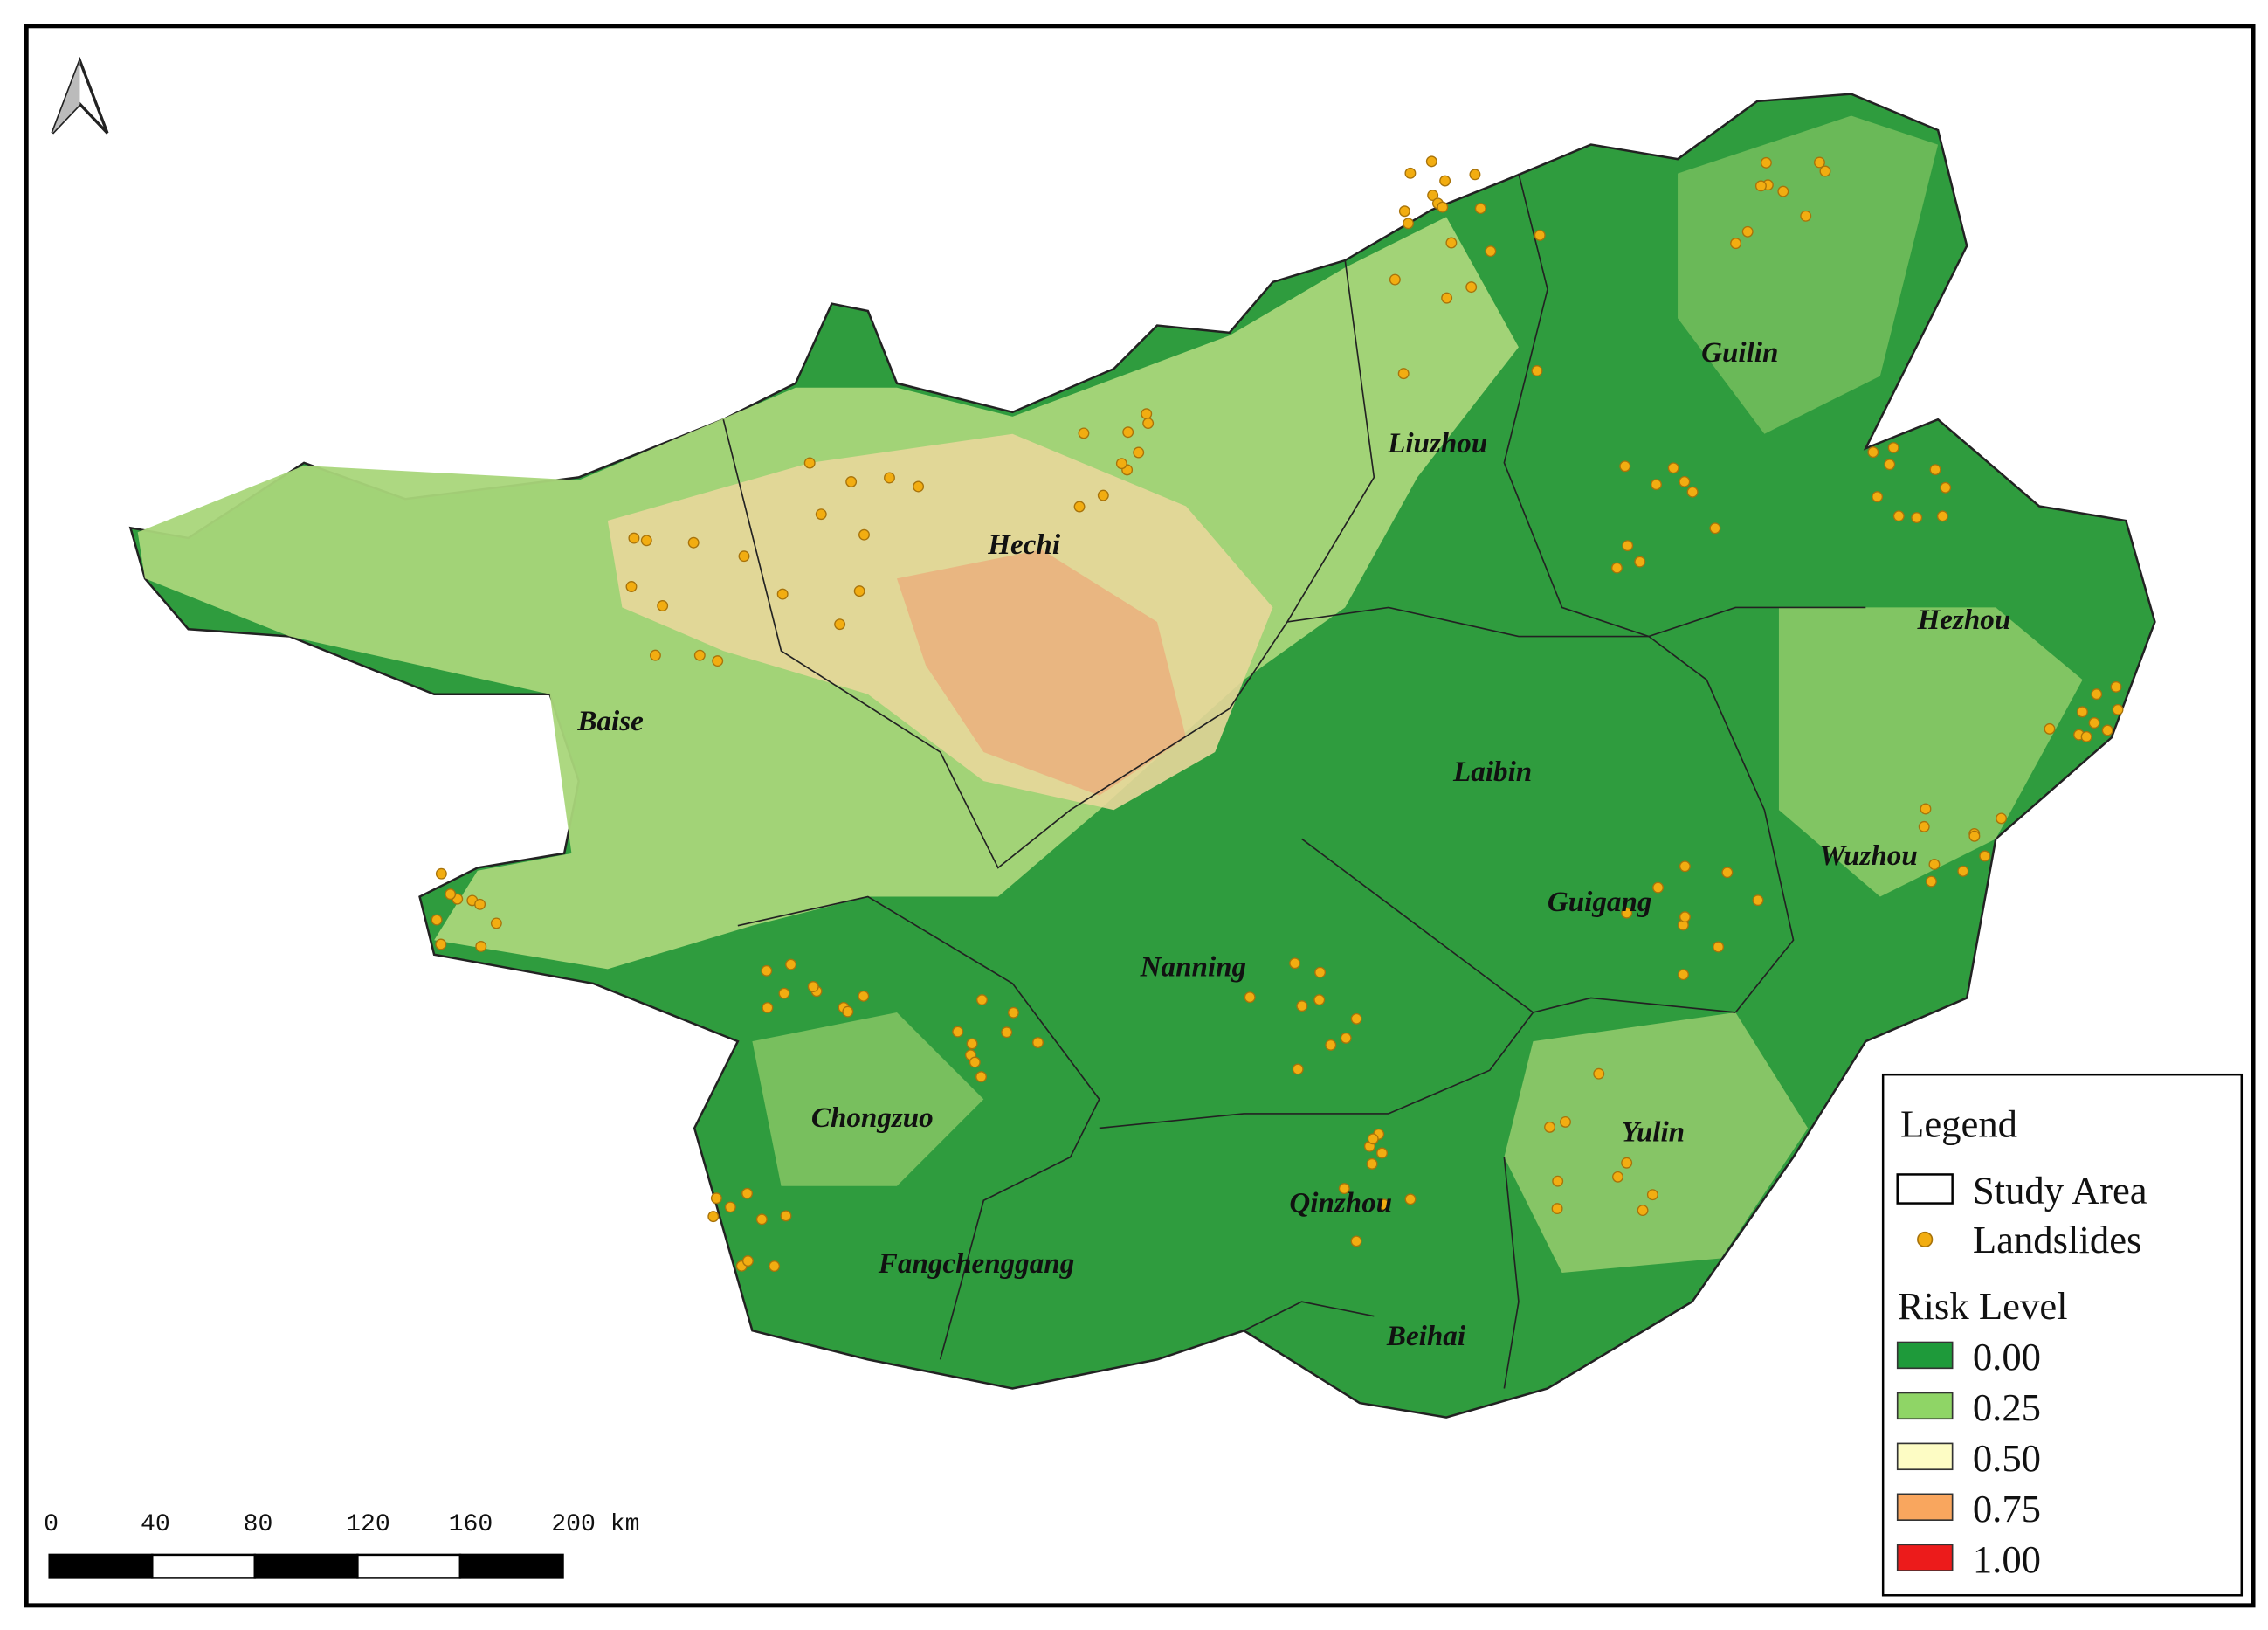 This screenshot has height=1630, width=2268. What do you see at coordinates (342, 1545) in the screenshot?
I see `scale-bar: 0 40 80 120 160 200 km` at bounding box center [342, 1545].